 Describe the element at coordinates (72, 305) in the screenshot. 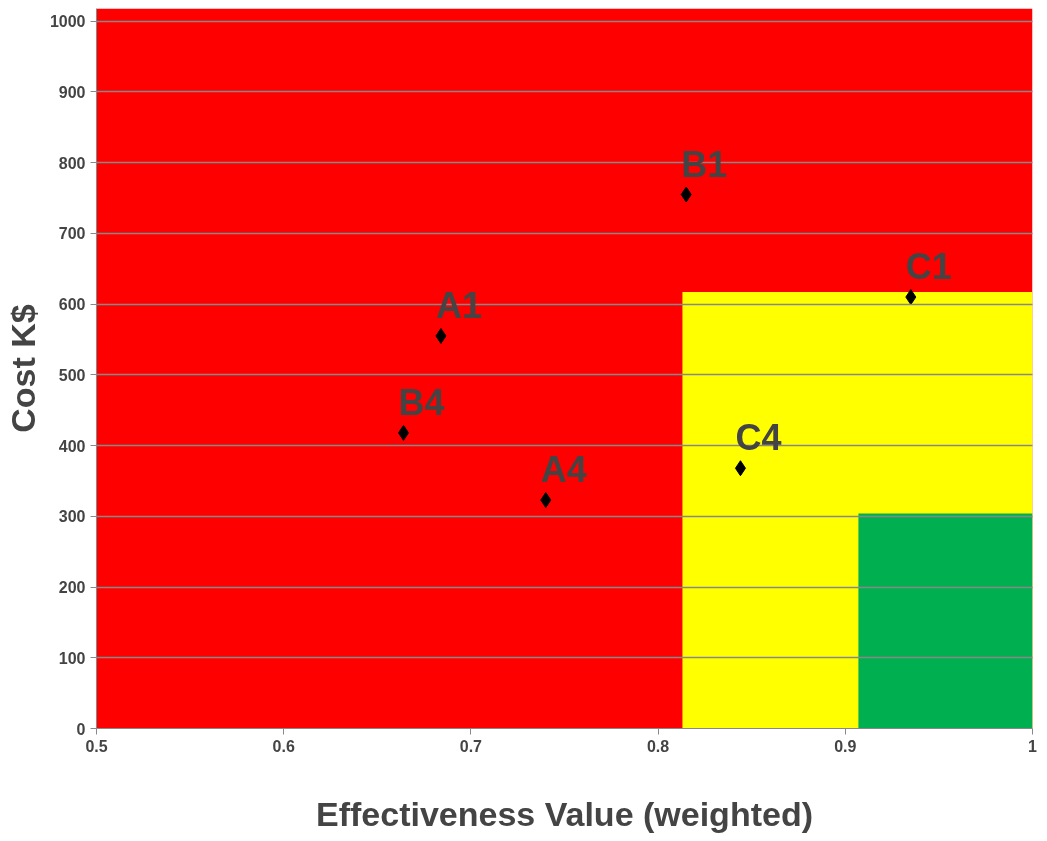

I see `y-tick-label: 600` at that location.